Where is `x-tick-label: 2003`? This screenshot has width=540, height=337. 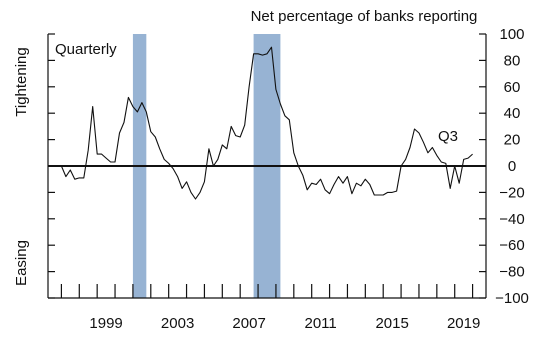
x-tick-label: 2003 is located at coordinates (177, 323).